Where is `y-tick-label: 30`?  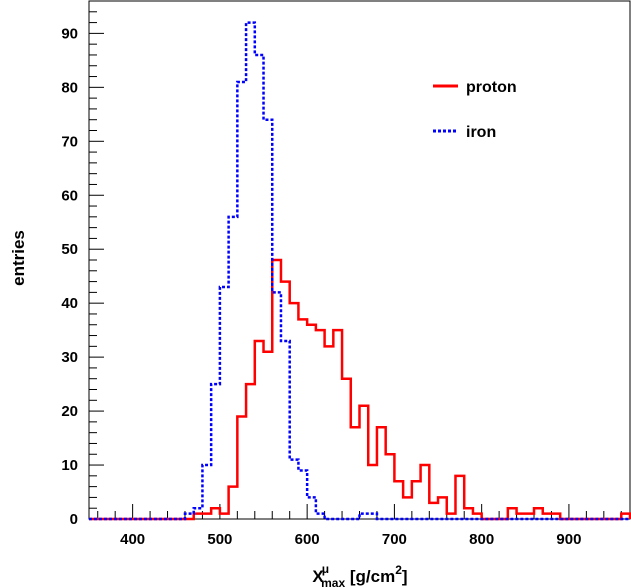 y-tick-label: 30 is located at coordinates (69, 357).